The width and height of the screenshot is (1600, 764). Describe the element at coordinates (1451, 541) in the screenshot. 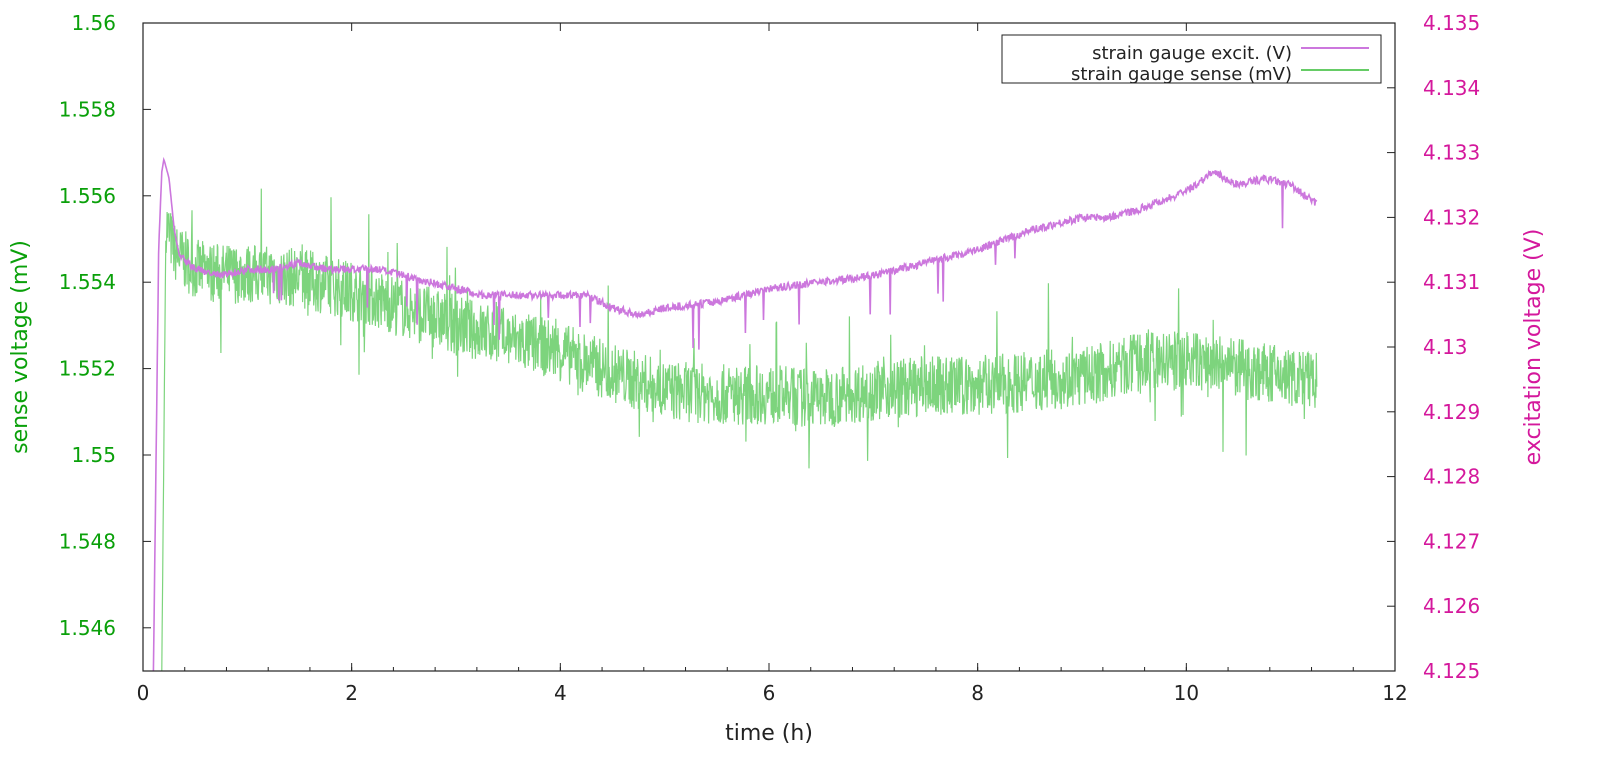

I see `y-right-tick-label: 4.127` at that location.